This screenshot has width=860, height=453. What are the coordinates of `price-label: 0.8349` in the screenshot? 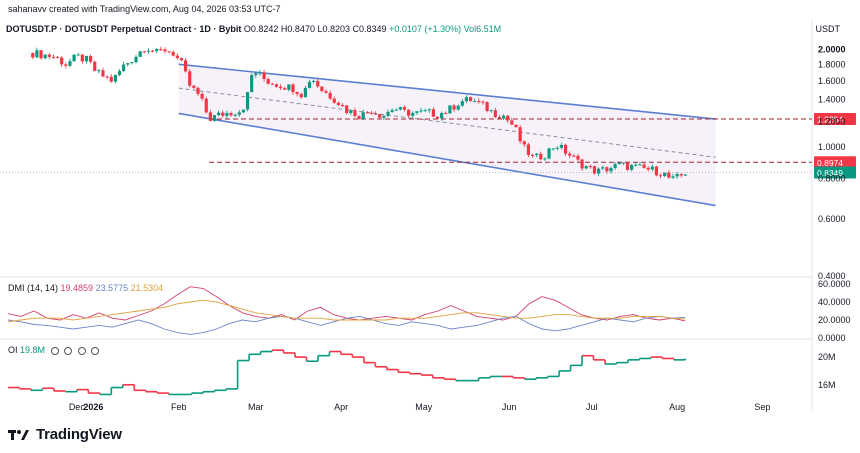 It's located at (830, 173).